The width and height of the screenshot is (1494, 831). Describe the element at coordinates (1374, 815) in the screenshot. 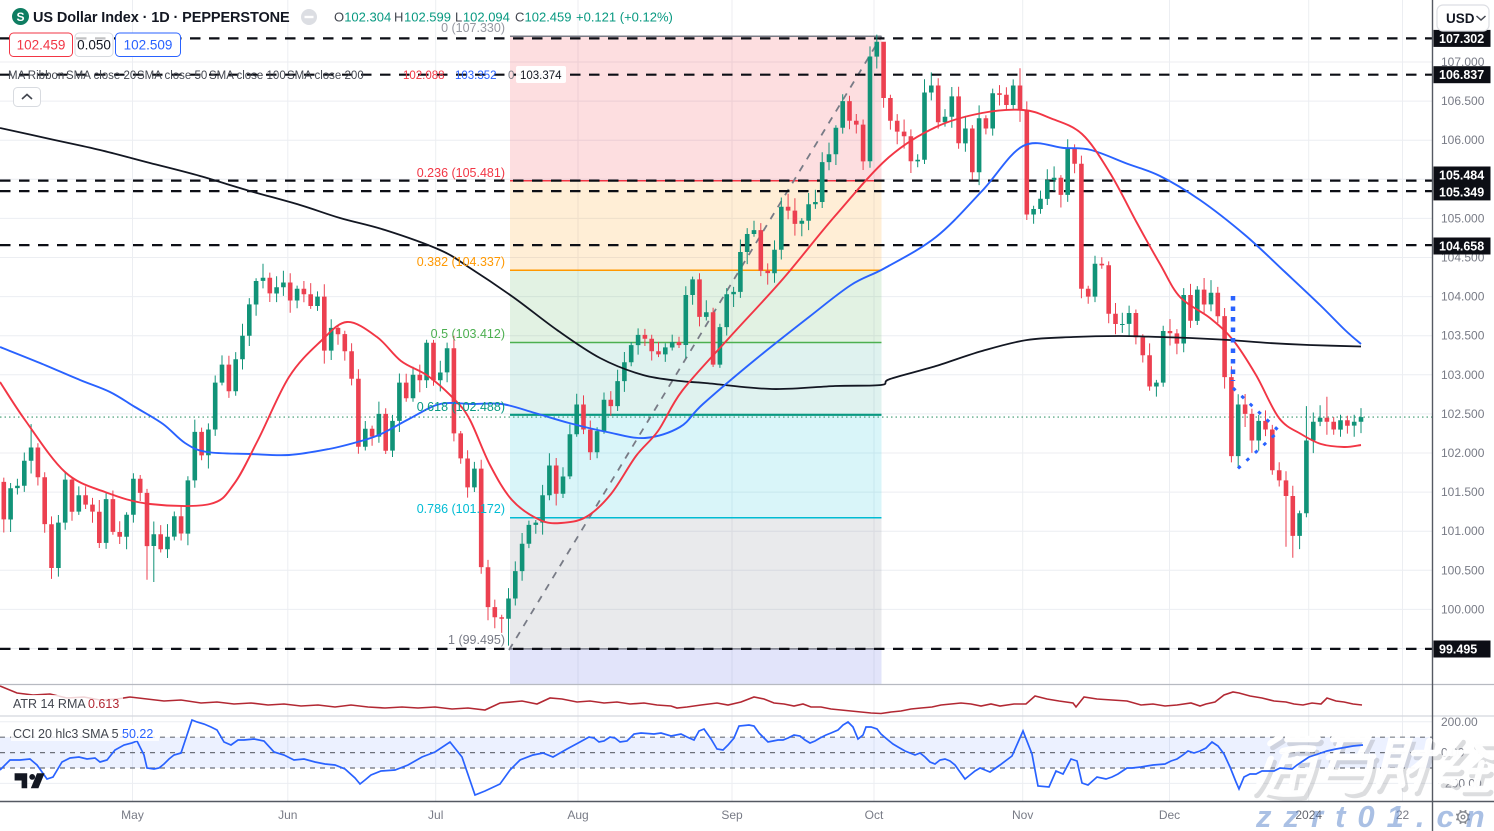

I see `svg-text: zzrt01.cn` at that location.